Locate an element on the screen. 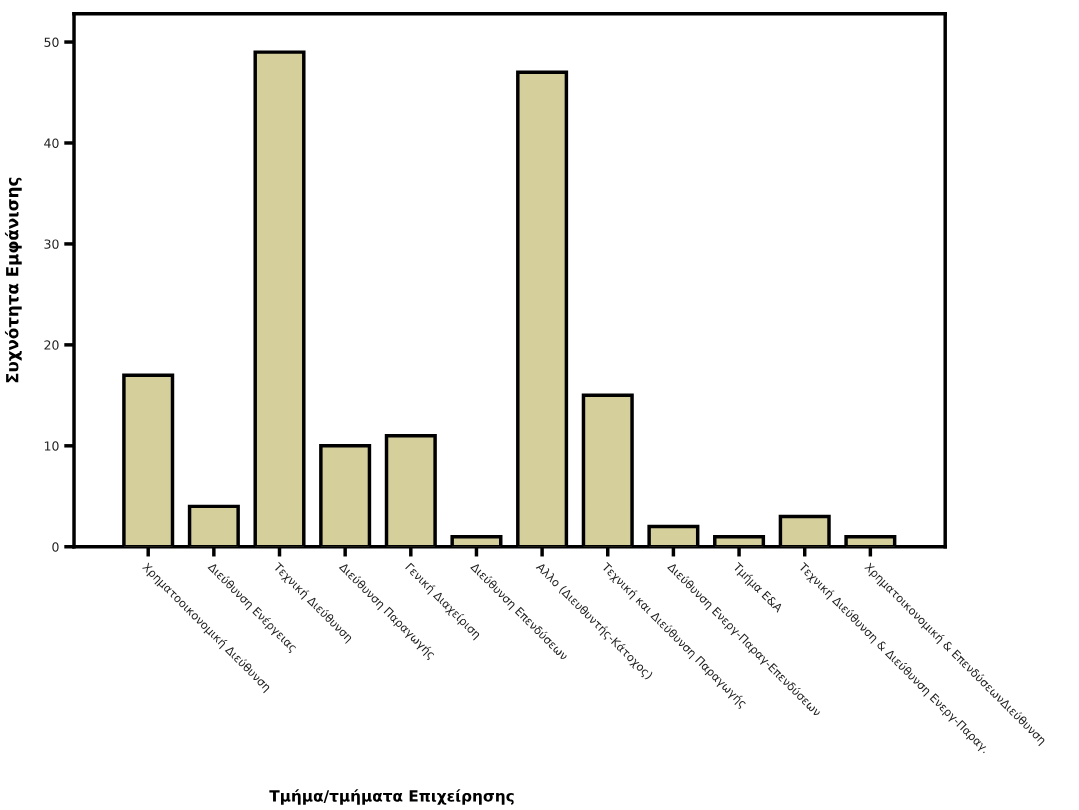 This screenshot has width=1079, height=810. y-axis-title: Συχνότητα Εμφάνισης is located at coordinates (13, 280).